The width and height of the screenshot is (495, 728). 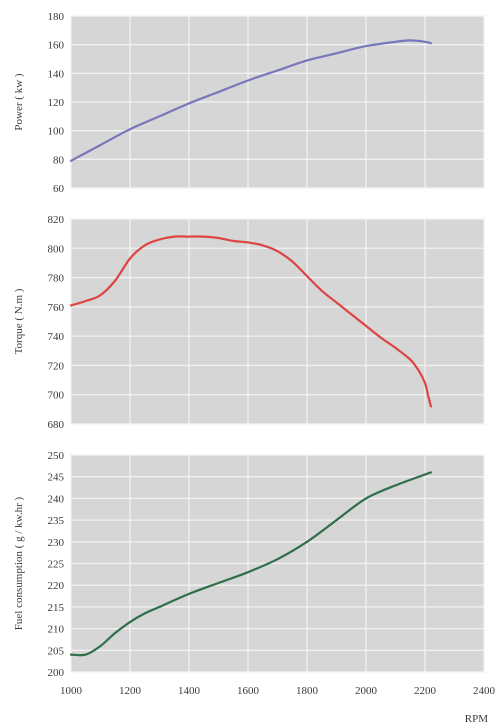 What do you see at coordinates (56, 337) in the screenshot?
I see `y-tick-label: 740` at bounding box center [56, 337].